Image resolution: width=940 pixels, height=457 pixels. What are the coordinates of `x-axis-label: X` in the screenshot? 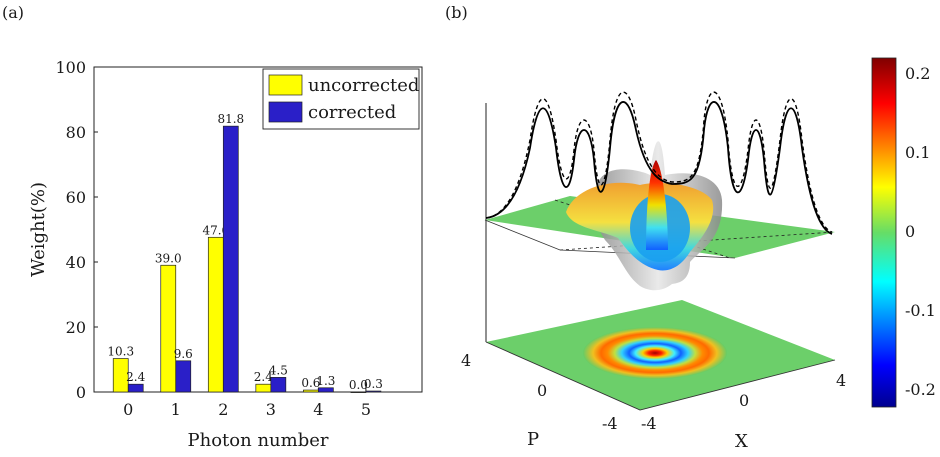 It's located at (741, 441).